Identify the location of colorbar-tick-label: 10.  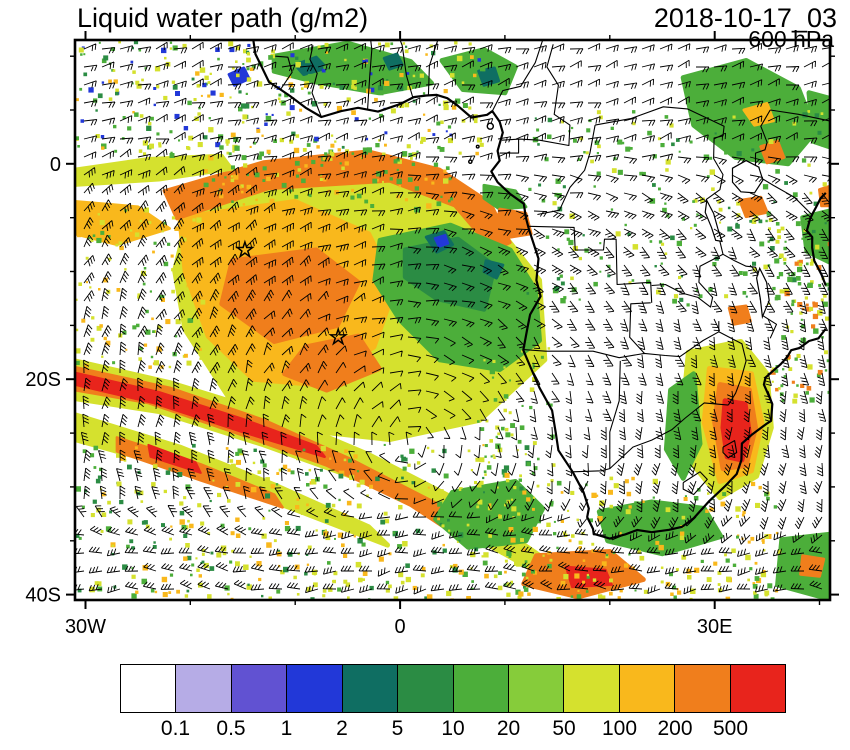
(453, 728).